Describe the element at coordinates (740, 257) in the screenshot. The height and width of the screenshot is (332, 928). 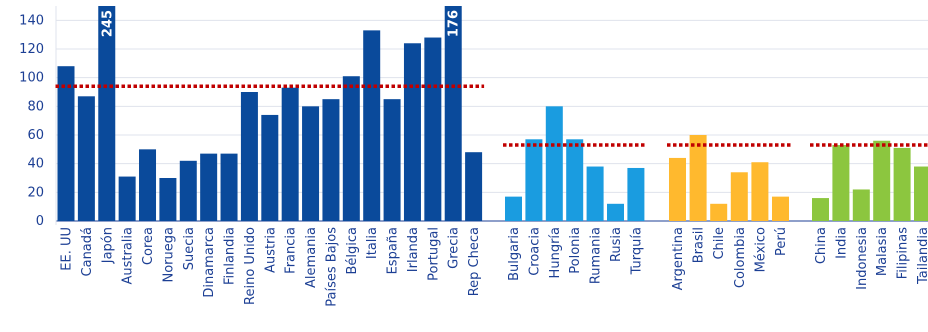
I see `x-tick-label: Colombia` at that location.